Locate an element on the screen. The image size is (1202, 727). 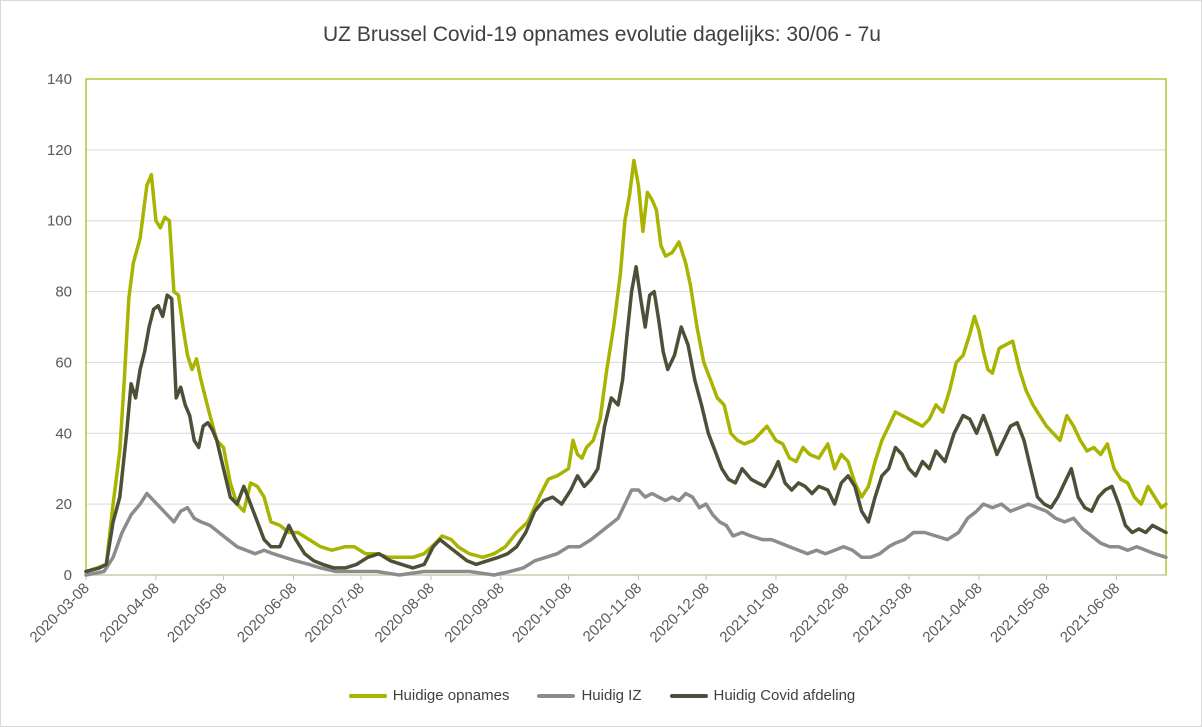
legend-label: Huidige opnames is located at coordinates (451, 695).